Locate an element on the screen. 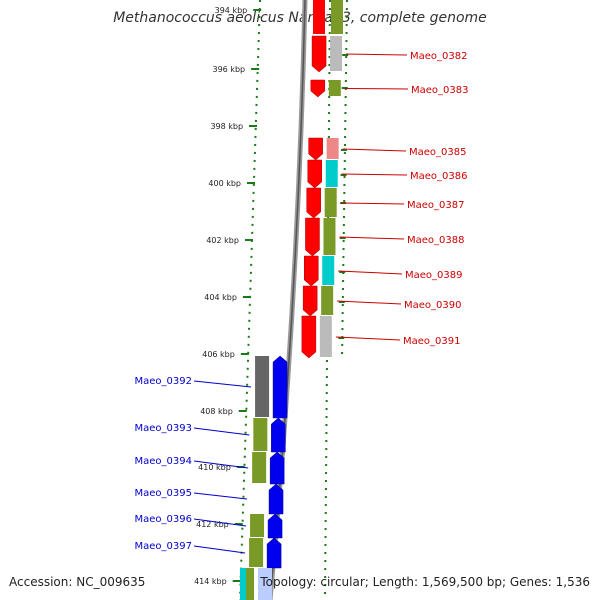  accession-text: Accession: NC_009635 is located at coordinates (77, 582).